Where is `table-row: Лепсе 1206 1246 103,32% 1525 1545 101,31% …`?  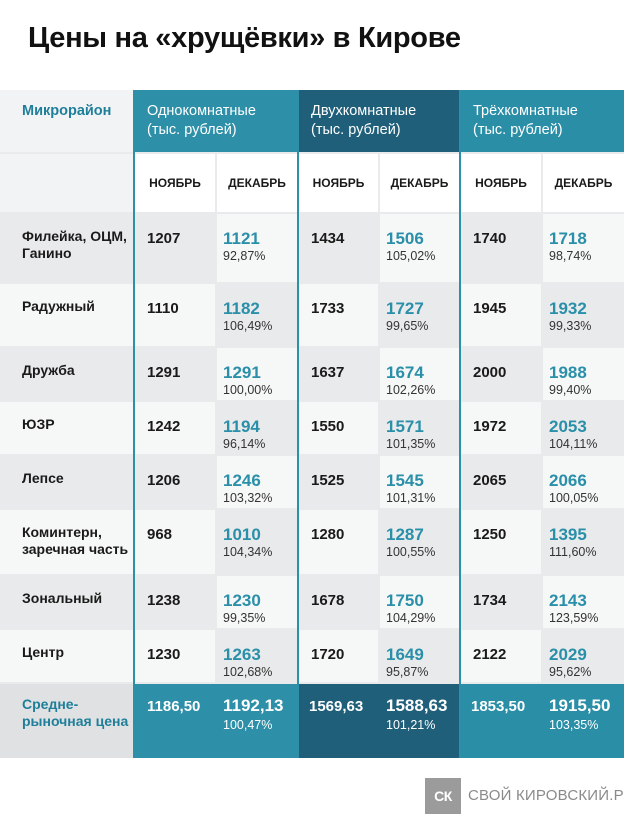 table-row: Лепсе 1206 1246 103,32% 1525 1545 101,31% … is located at coordinates (312, 482).